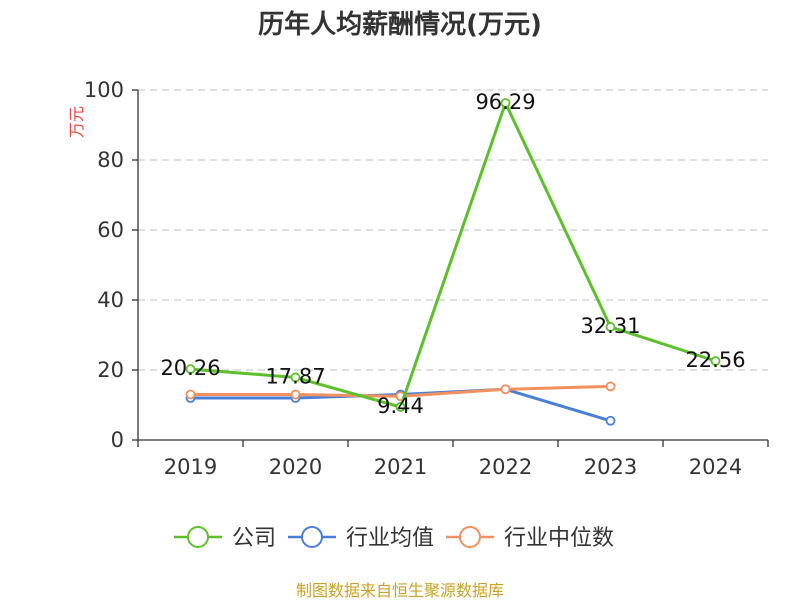 The height and width of the screenshot is (600, 800). Describe the element at coordinates (110, 230) in the screenshot. I see `y-tick-label: 60` at that location.